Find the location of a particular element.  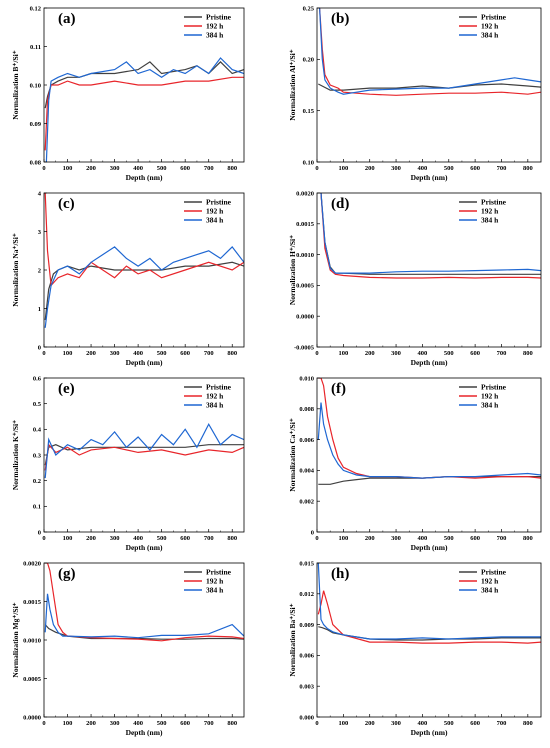

y-tick-label: 0.11 is located at coordinates (35, 47).